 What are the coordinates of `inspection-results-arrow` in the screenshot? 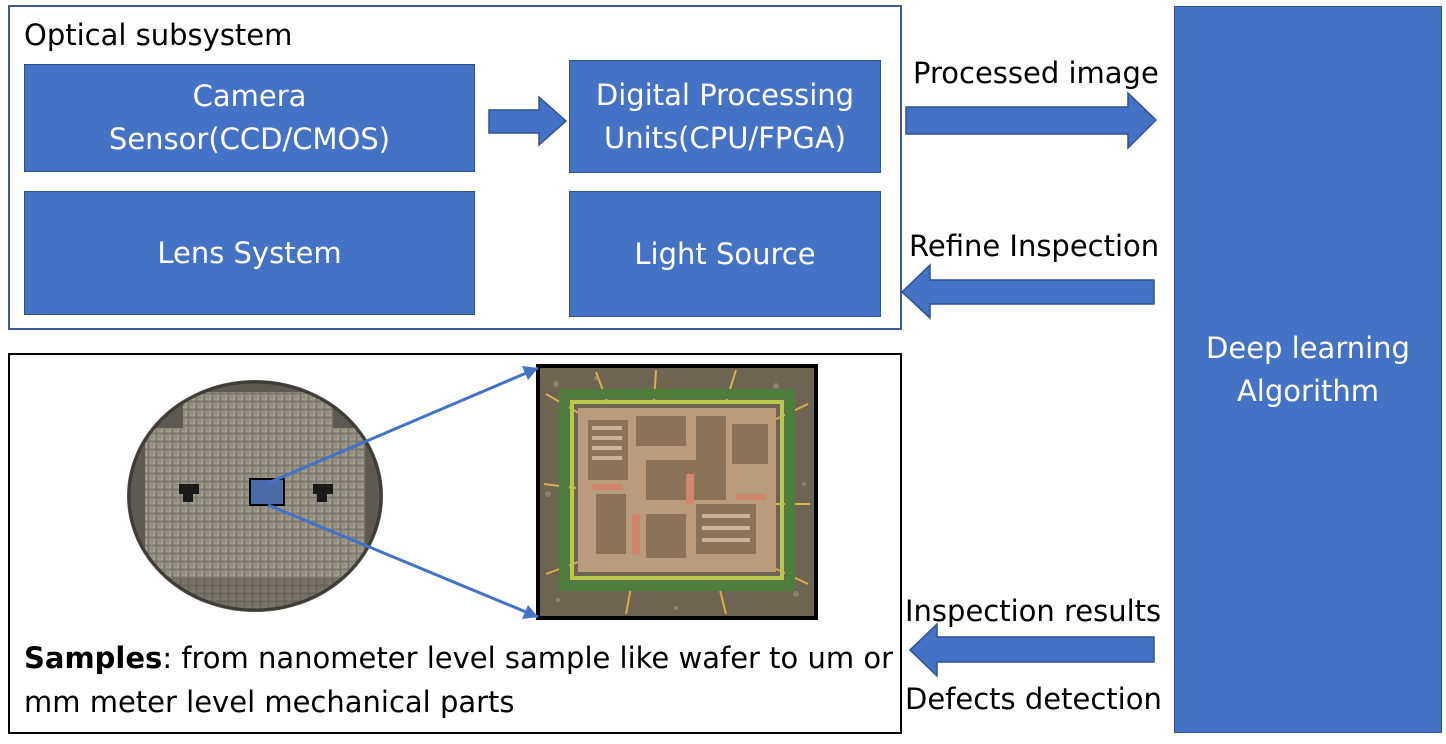 It's located at (1031, 650).